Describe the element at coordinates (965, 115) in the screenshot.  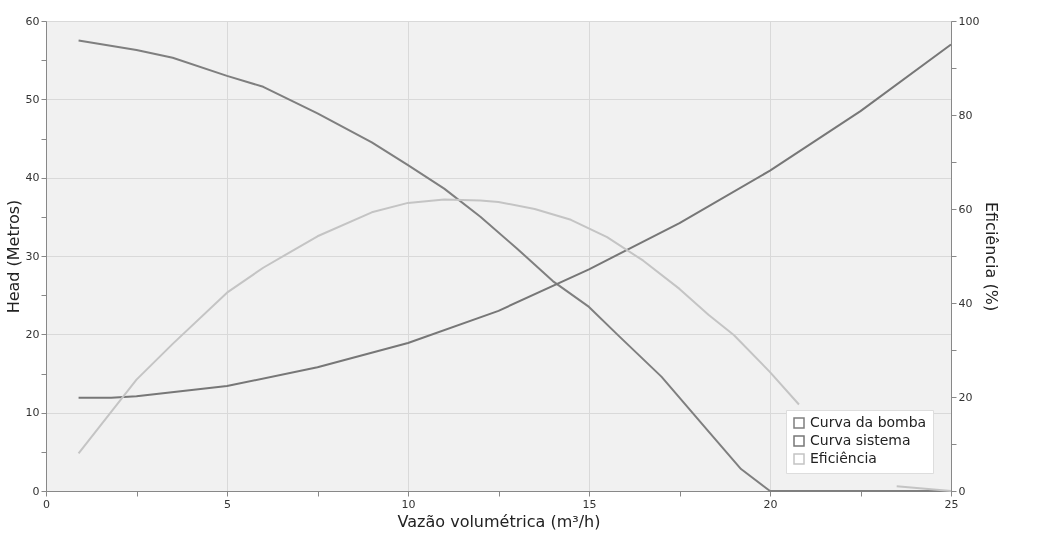
I see `y2-tick-label: 80` at that location.